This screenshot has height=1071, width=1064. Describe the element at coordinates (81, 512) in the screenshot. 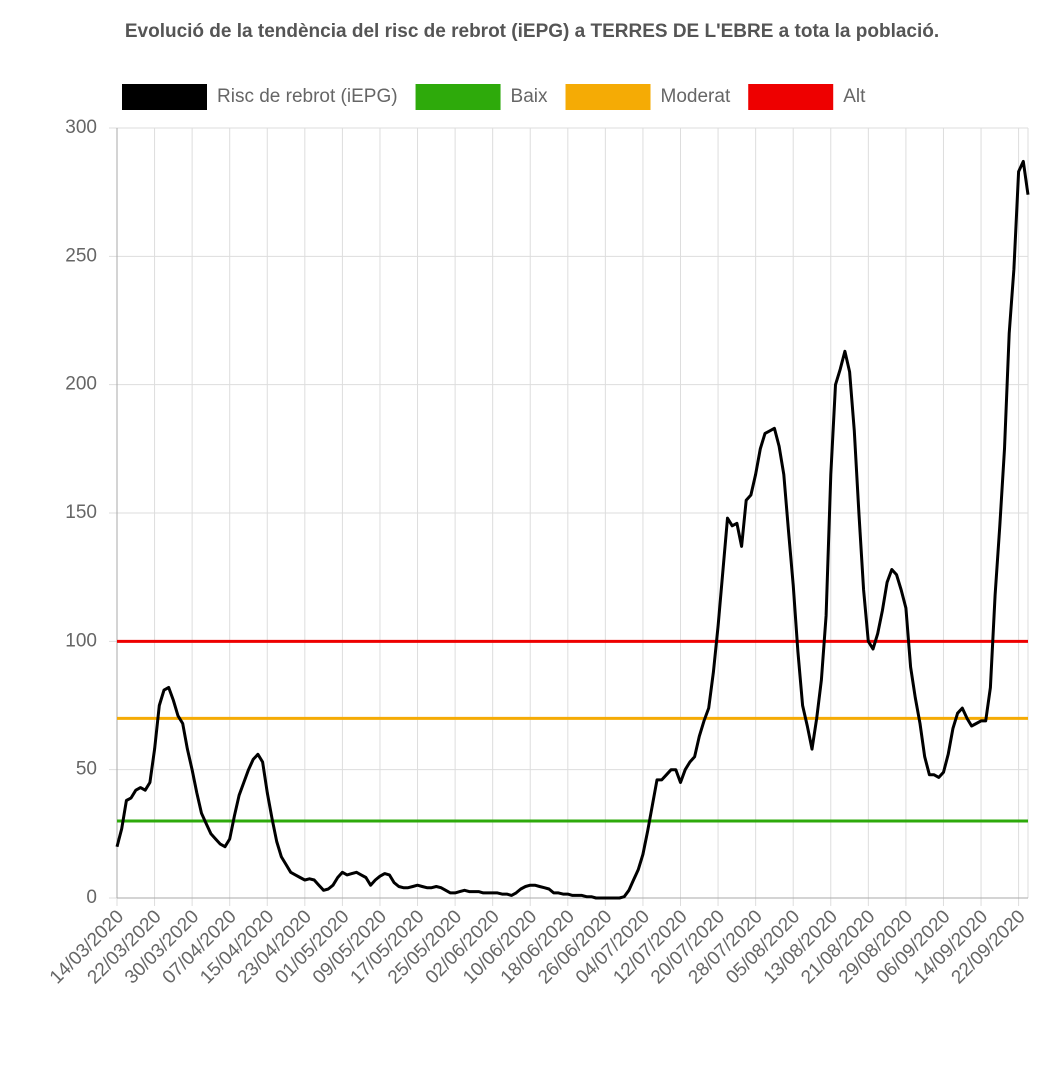

I see `y-tick-label: 150` at that location.